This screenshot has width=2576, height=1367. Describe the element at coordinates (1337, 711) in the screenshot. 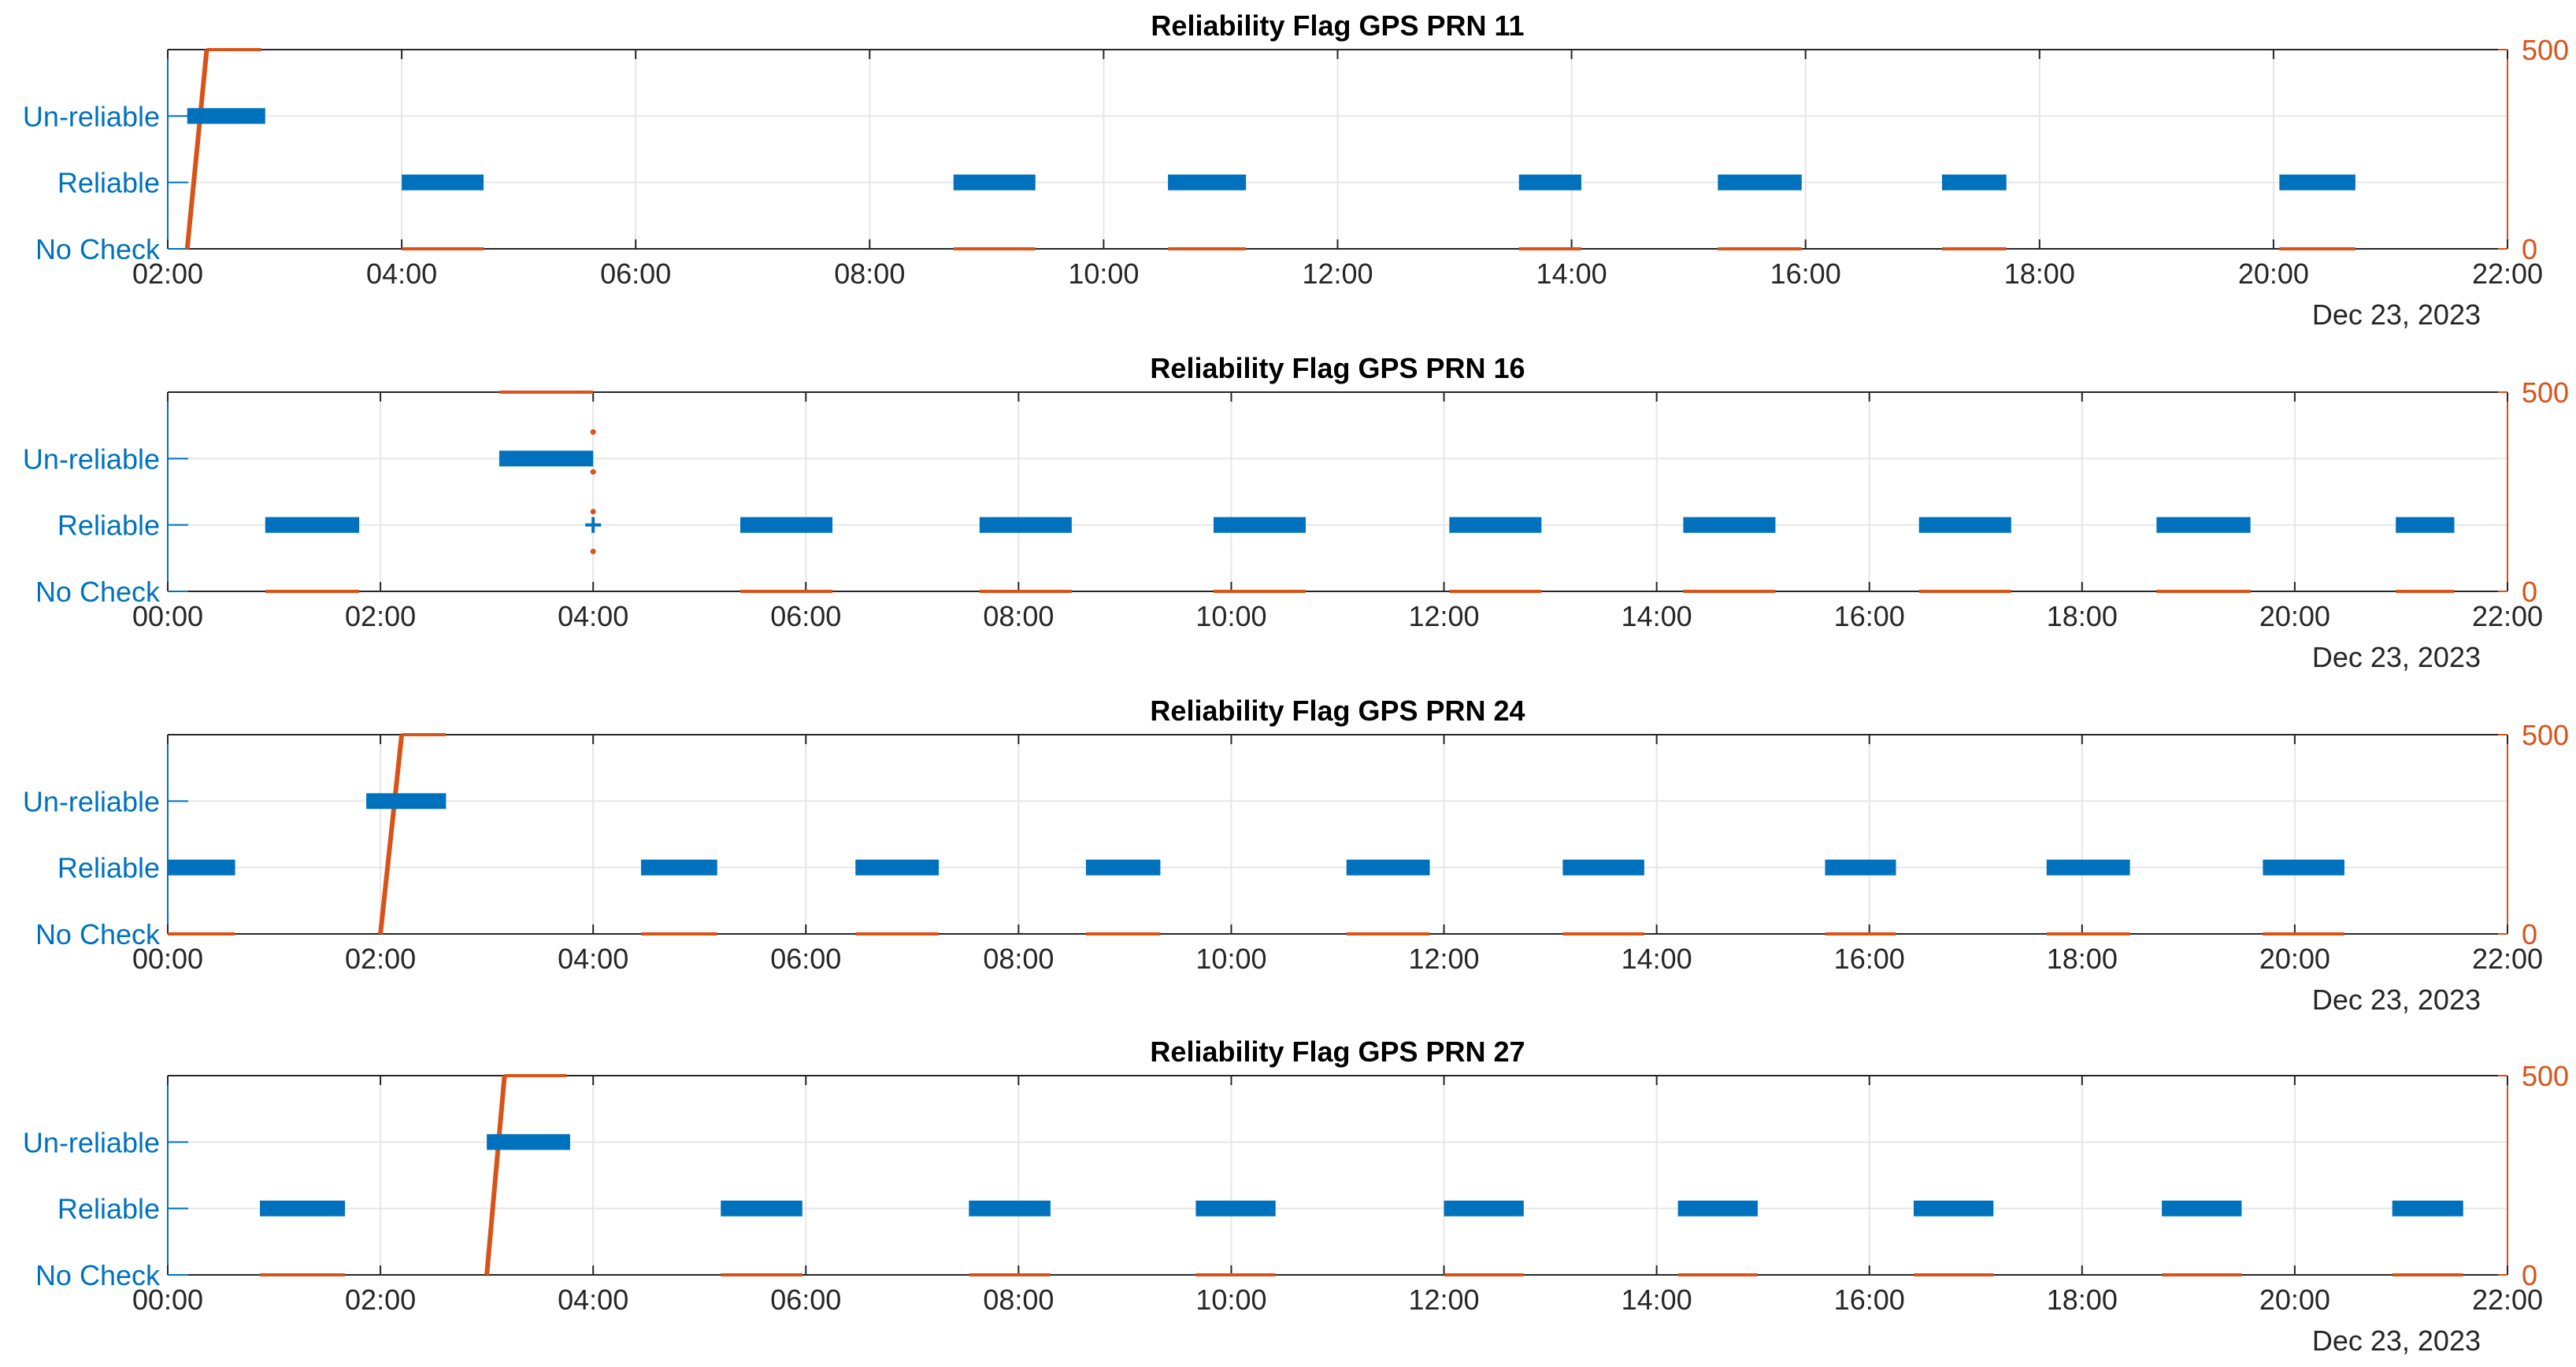

I see `chart-title: Reliability Flag GPS PRN 24` at that location.